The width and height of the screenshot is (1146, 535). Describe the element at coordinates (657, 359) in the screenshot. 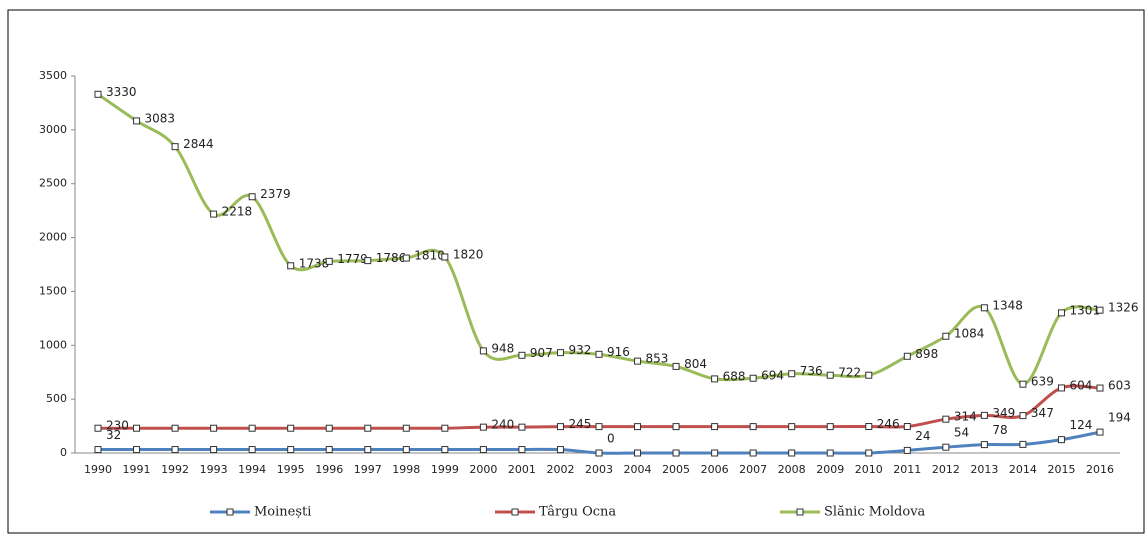

I see `data-label: 853` at that location.